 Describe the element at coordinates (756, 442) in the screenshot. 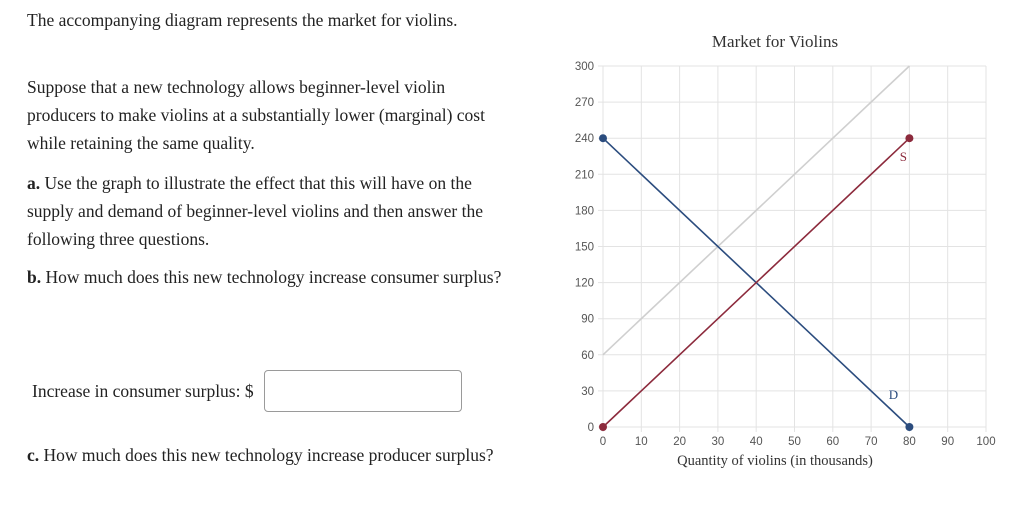

I see `x-tick-label: 40` at that location.